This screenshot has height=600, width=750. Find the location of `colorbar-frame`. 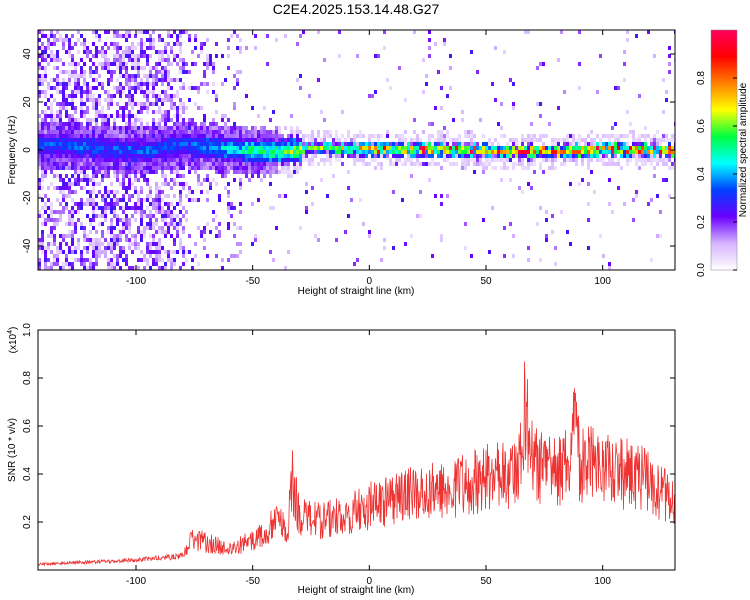

colorbar-frame is located at coordinates (724, 150).